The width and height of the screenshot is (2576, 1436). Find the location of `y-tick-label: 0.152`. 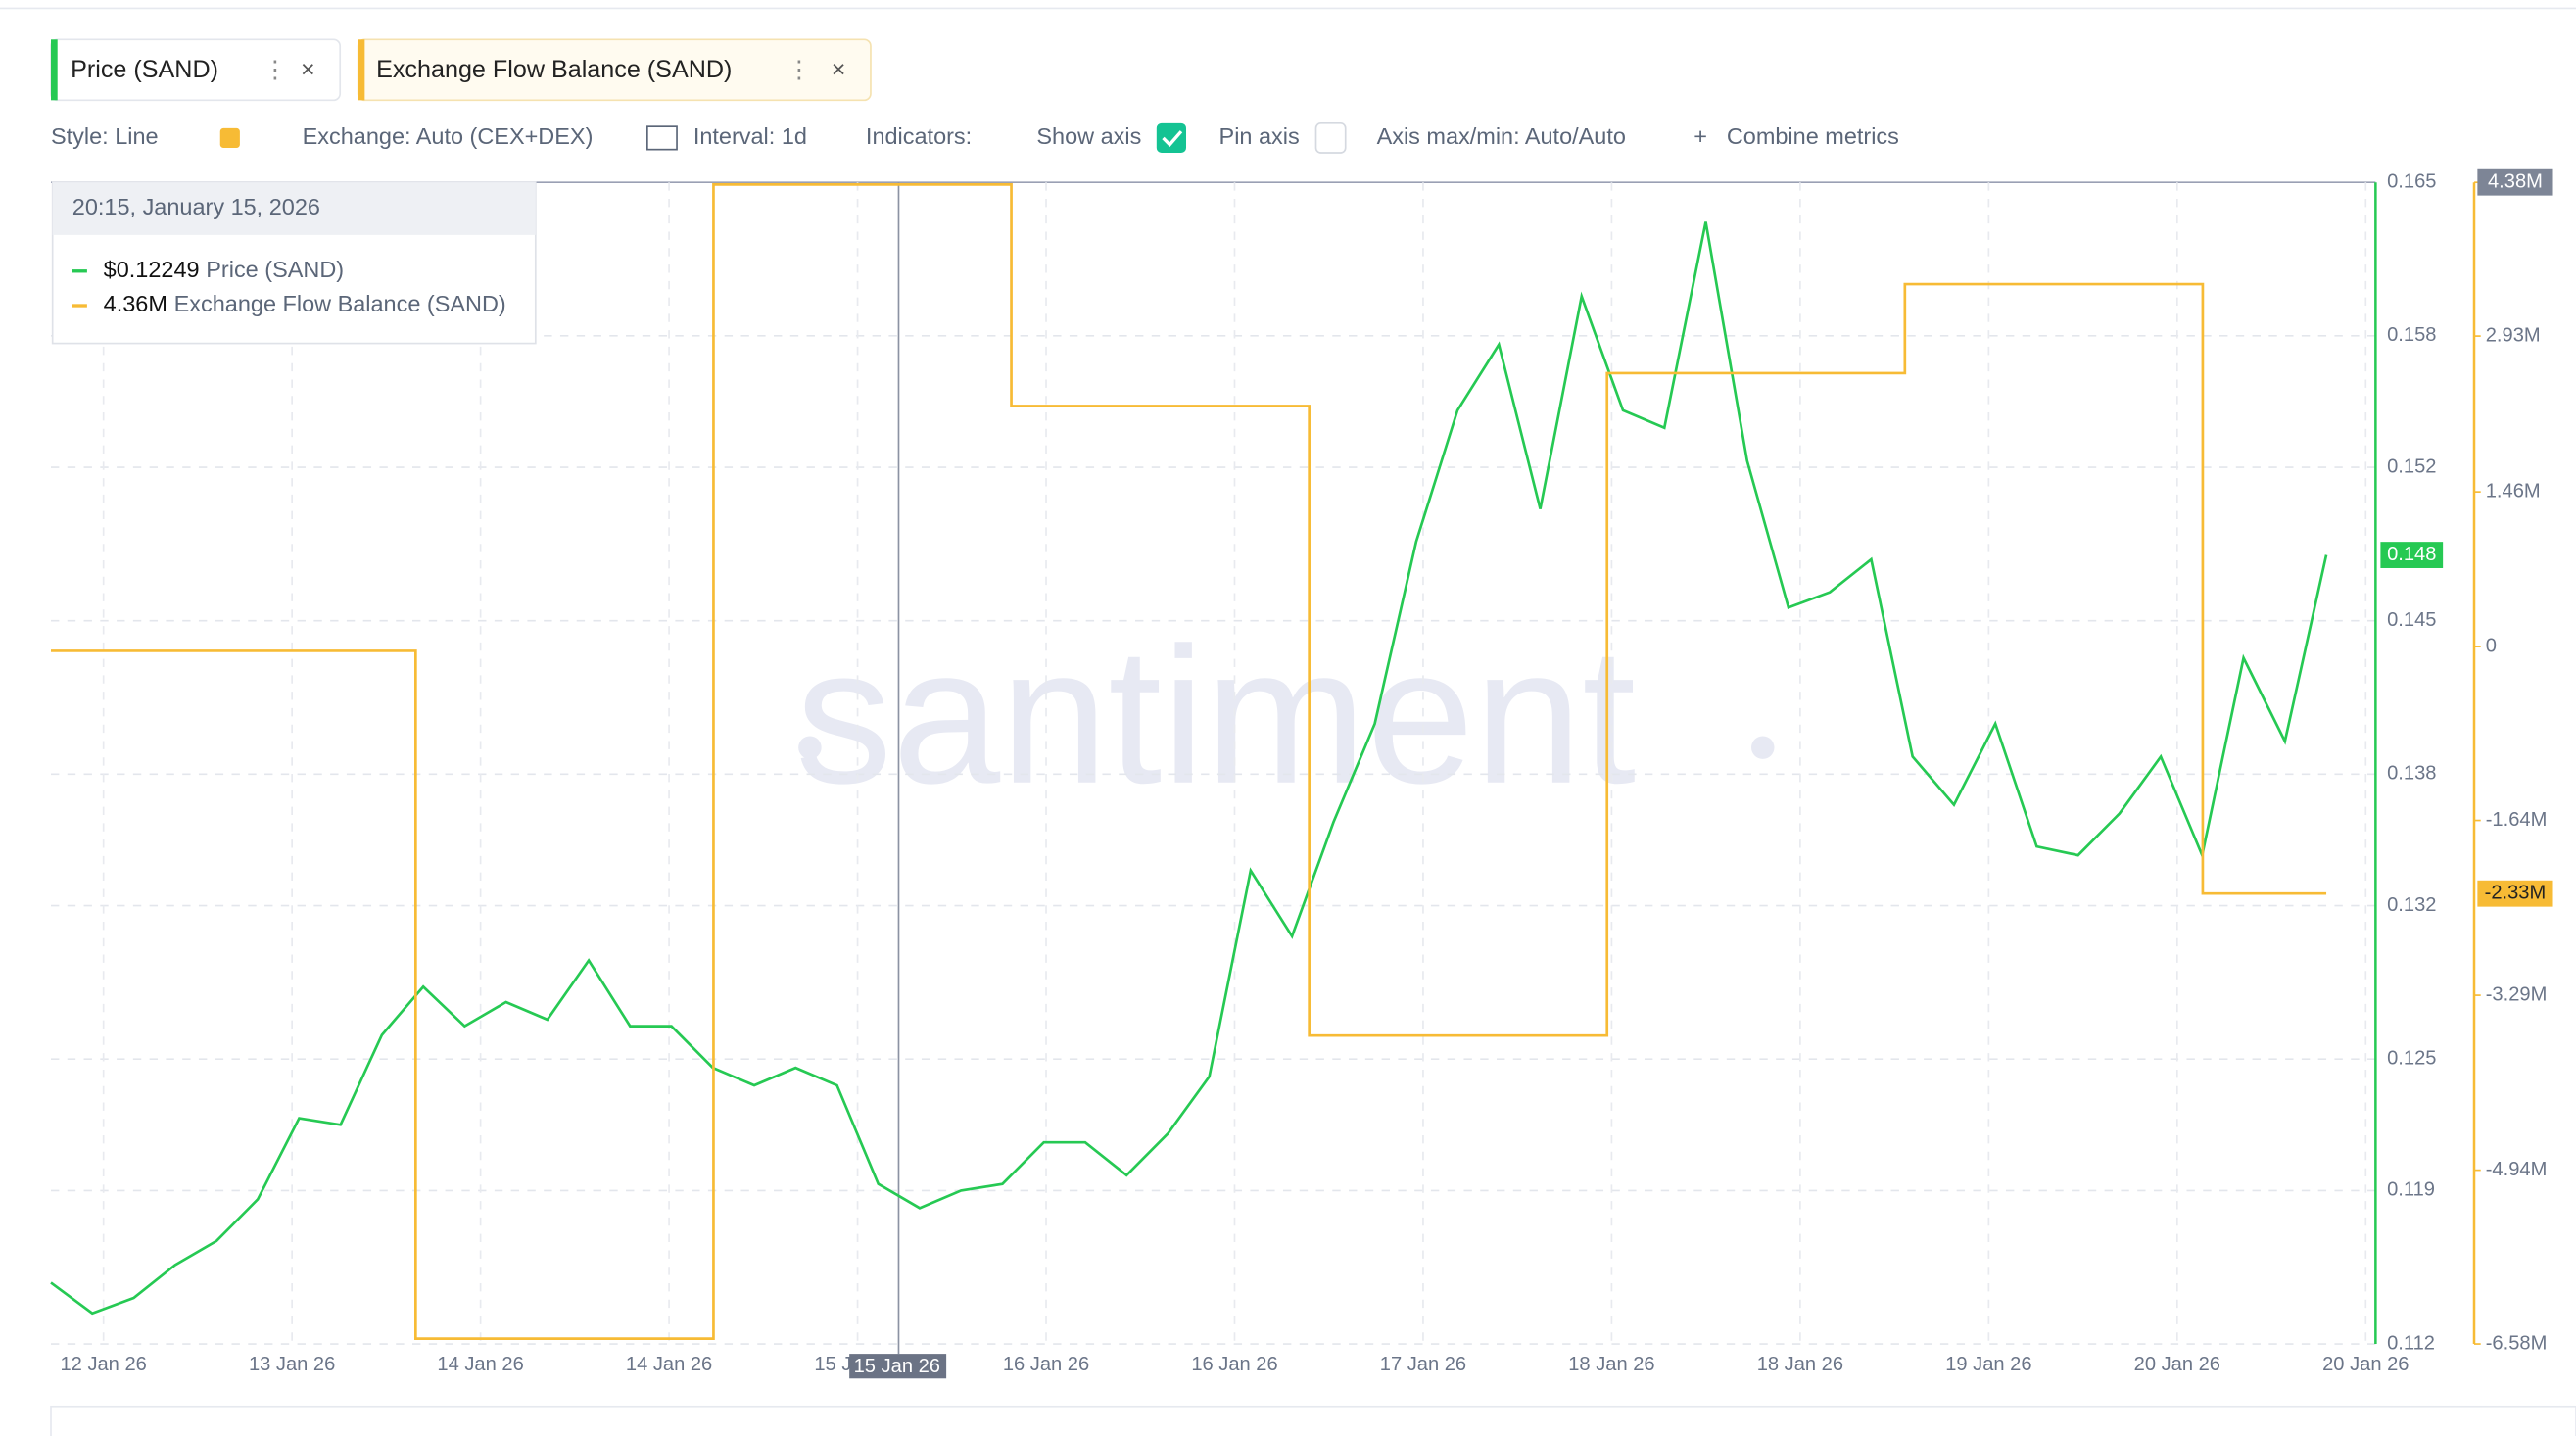

y-tick-label: 0.152 is located at coordinates (2412, 466).